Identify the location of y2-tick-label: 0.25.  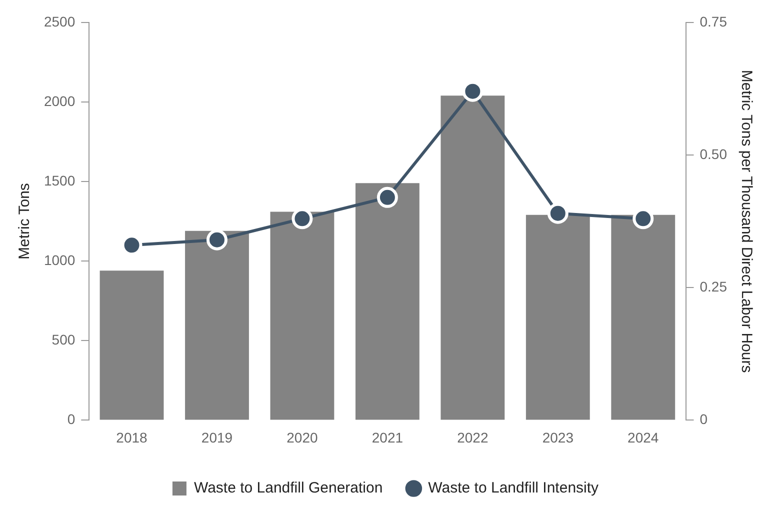
(714, 286).